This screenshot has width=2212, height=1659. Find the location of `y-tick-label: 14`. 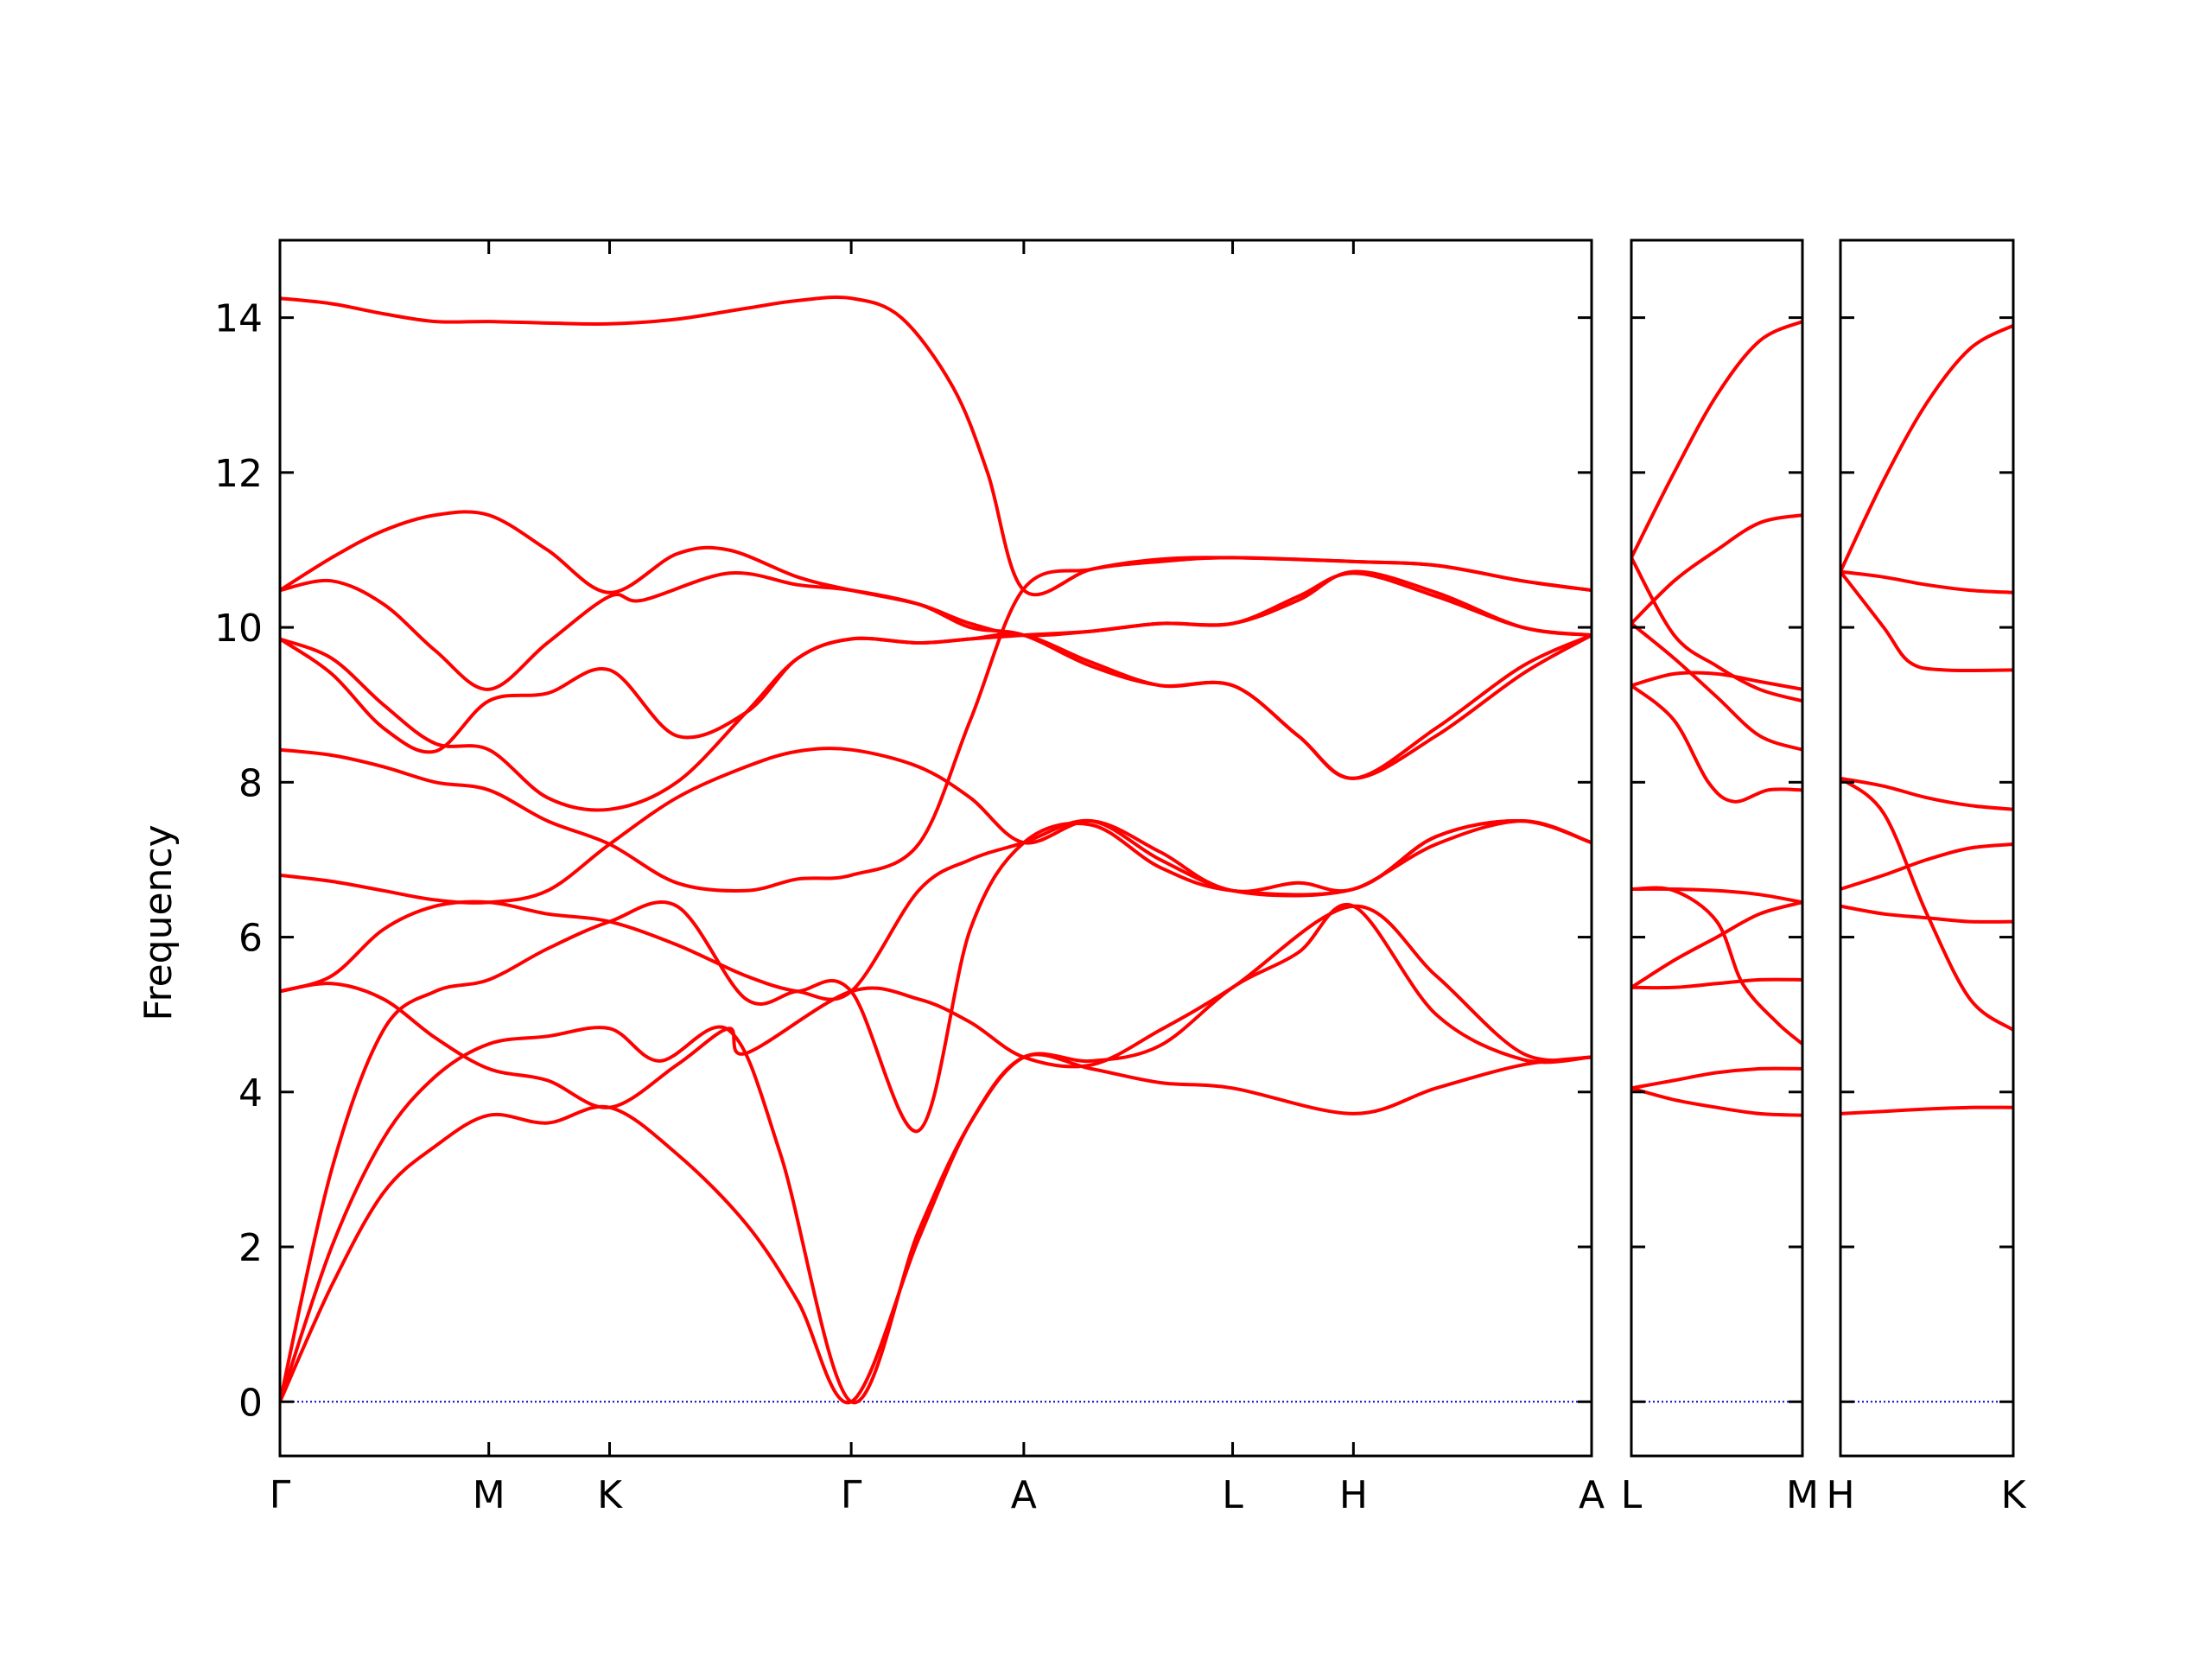

y-tick-label: 14 is located at coordinates (238, 319).